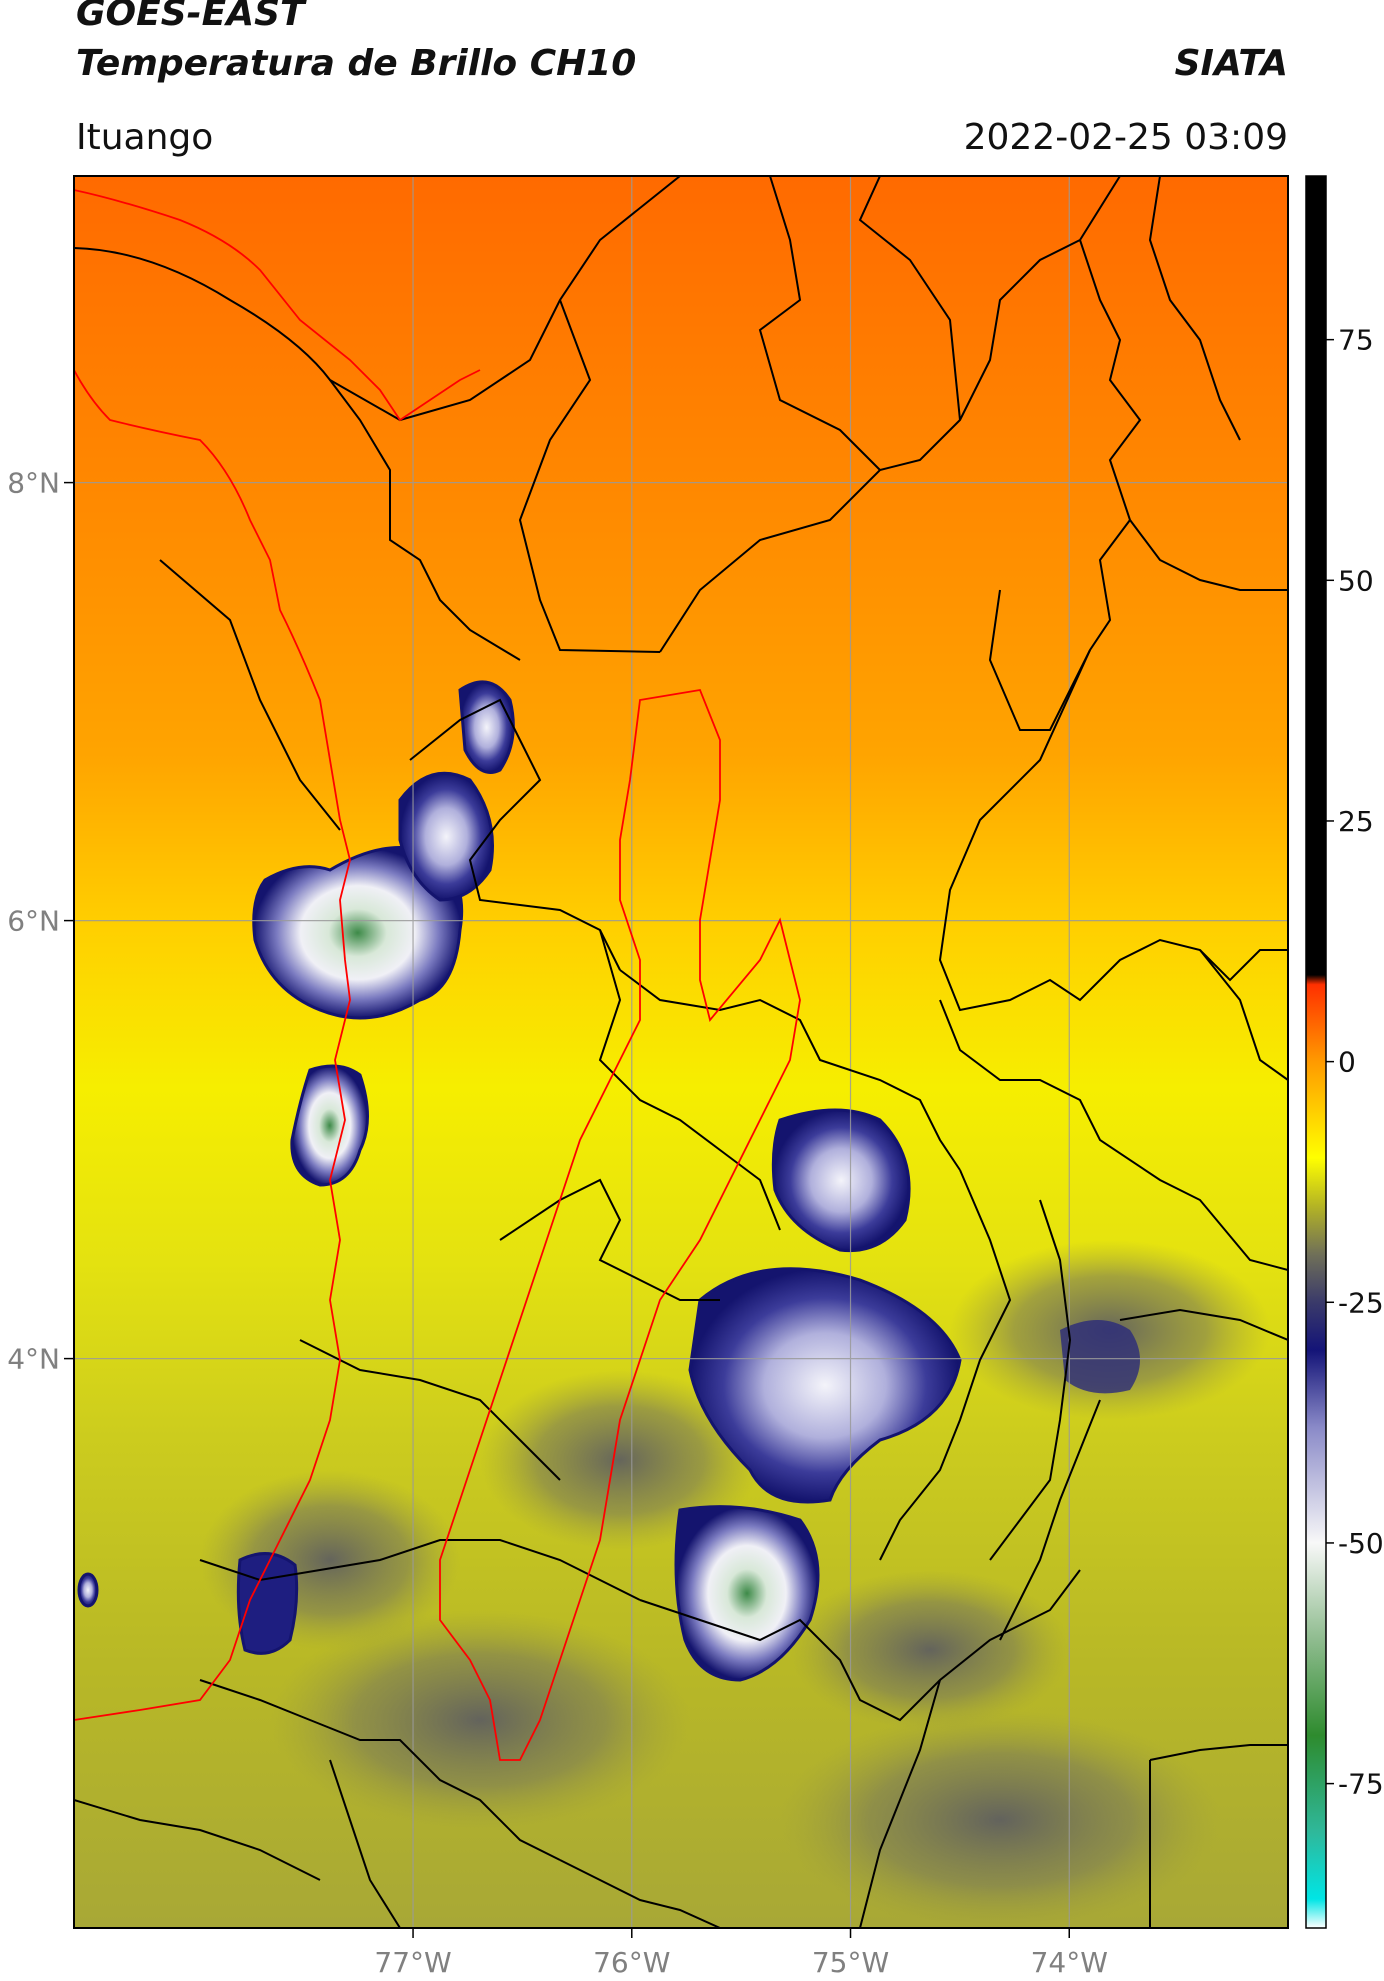 This screenshot has height=1981, width=1384. What do you see at coordinates (33, 483) in the screenshot?
I see `lat-tick-label: 8°N` at bounding box center [33, 483].